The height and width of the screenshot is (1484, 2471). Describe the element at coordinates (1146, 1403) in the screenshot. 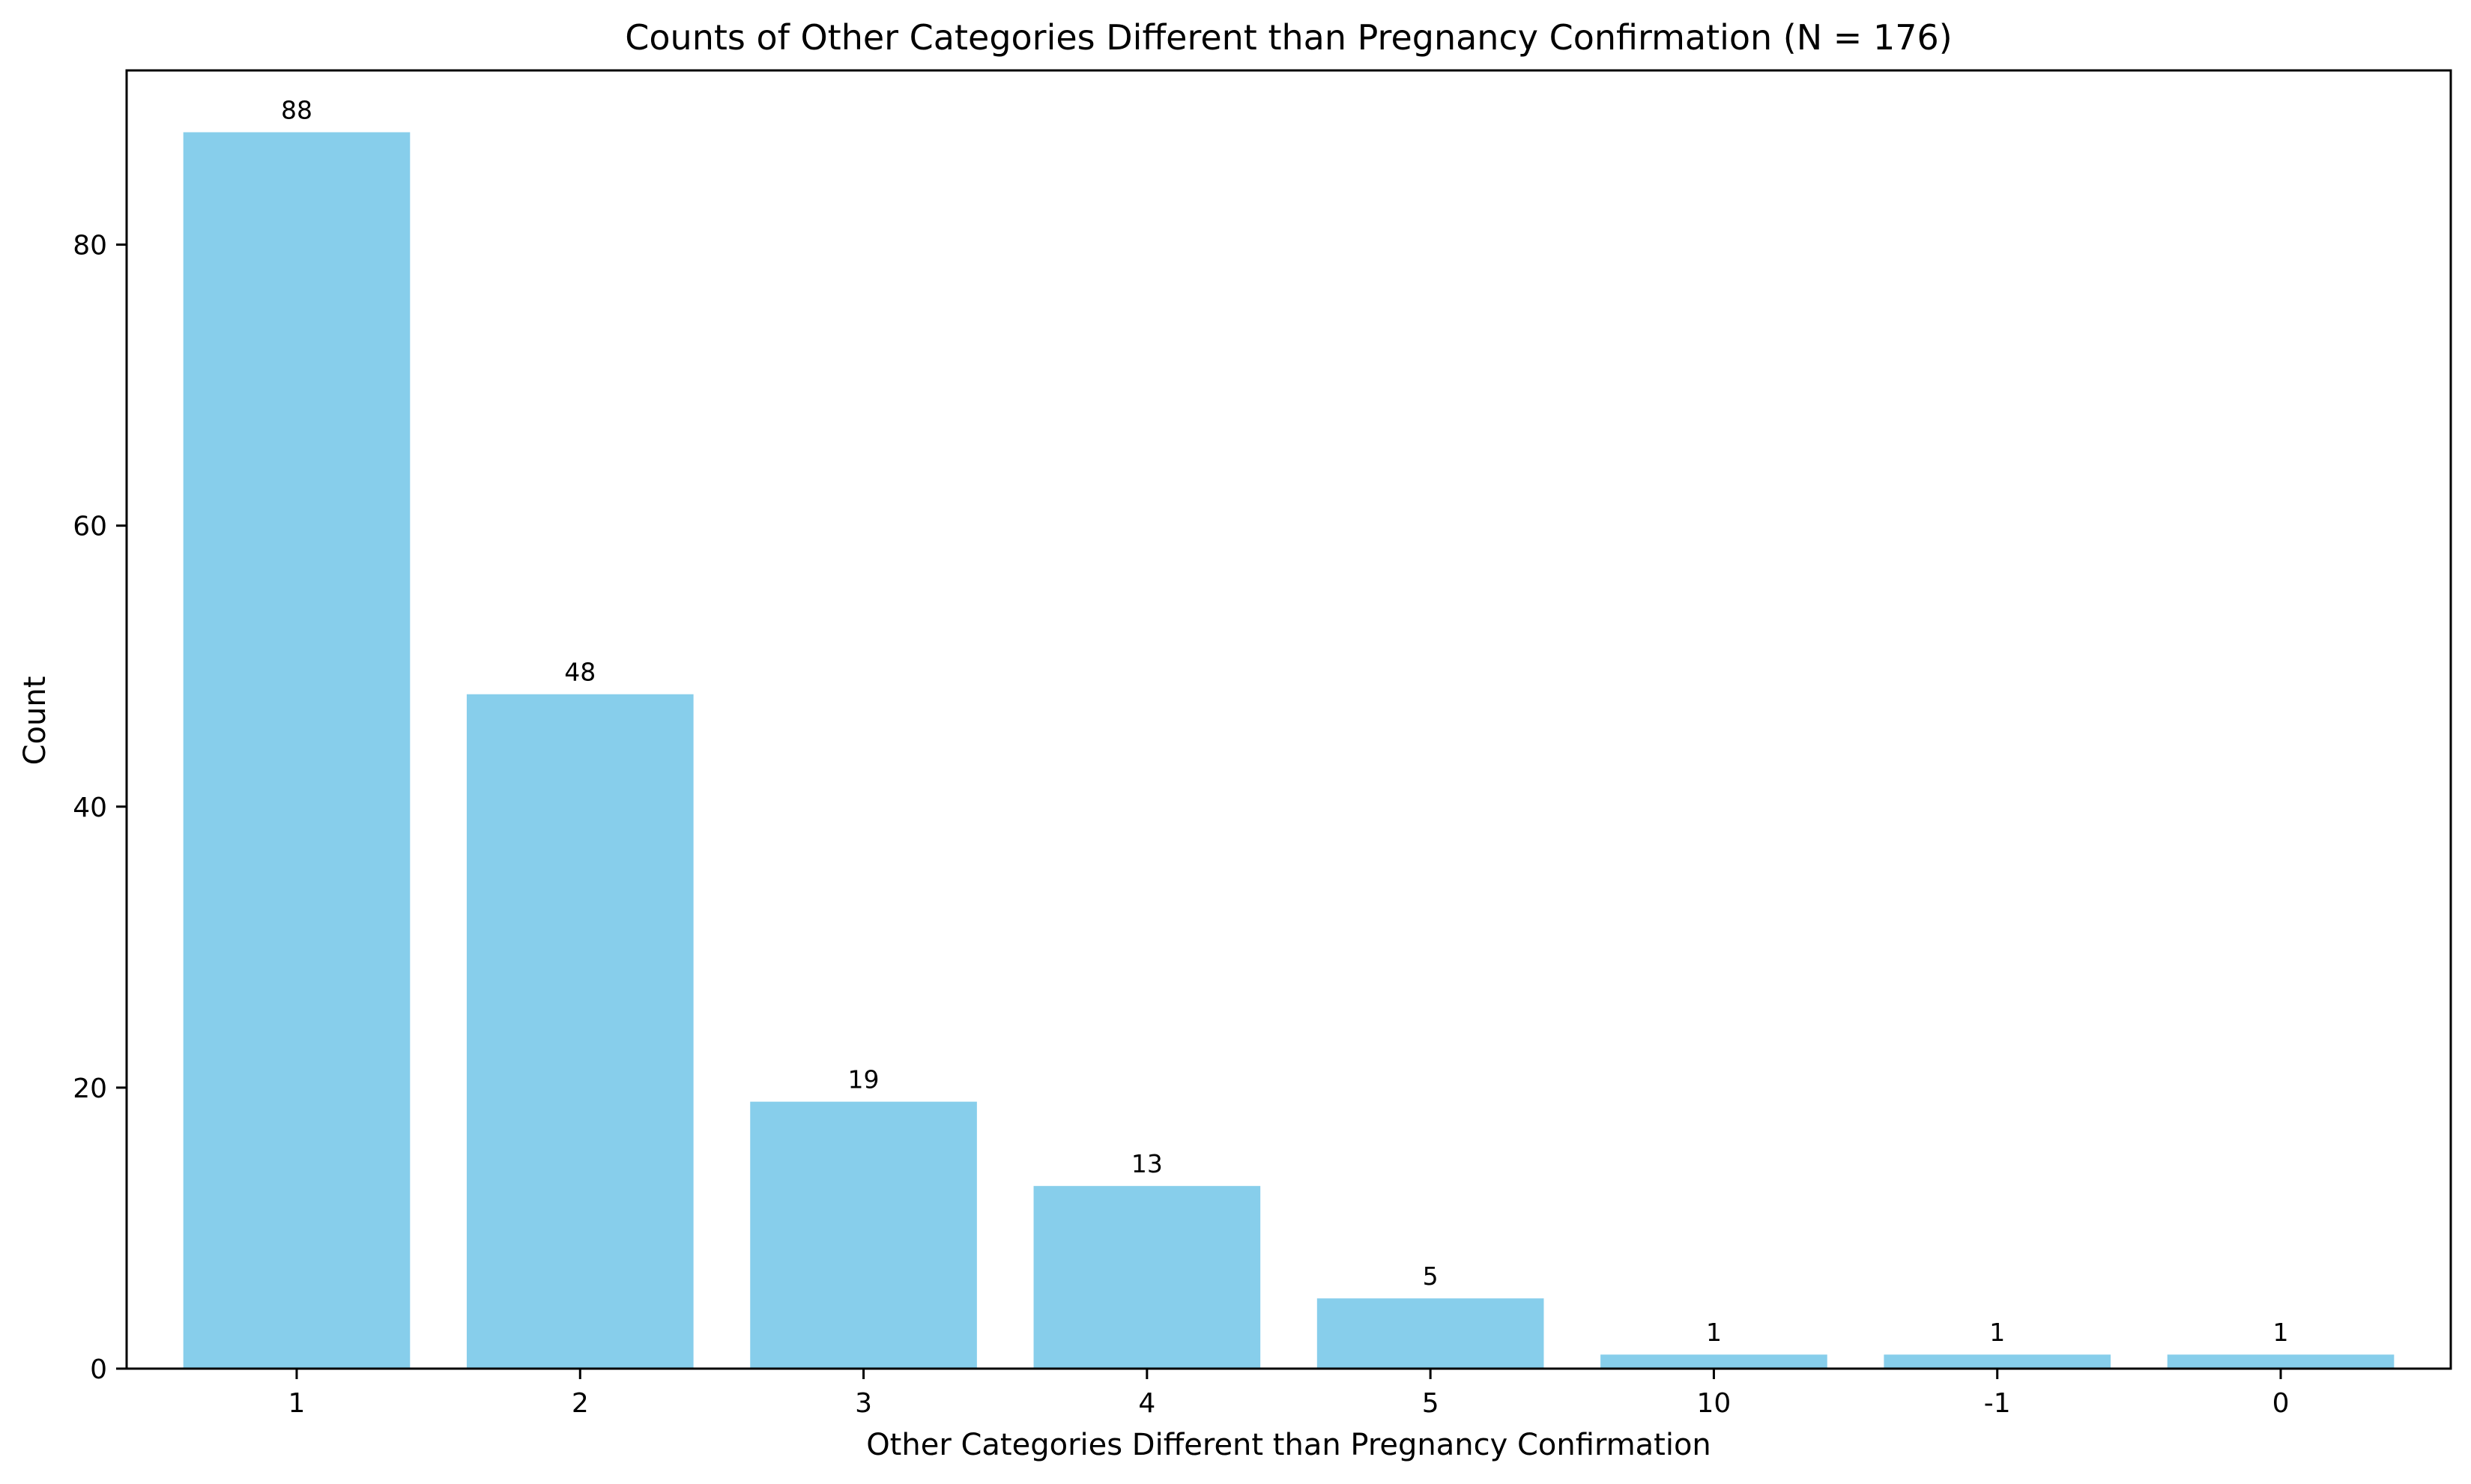

I see `x-tick-label: 4` at that location.